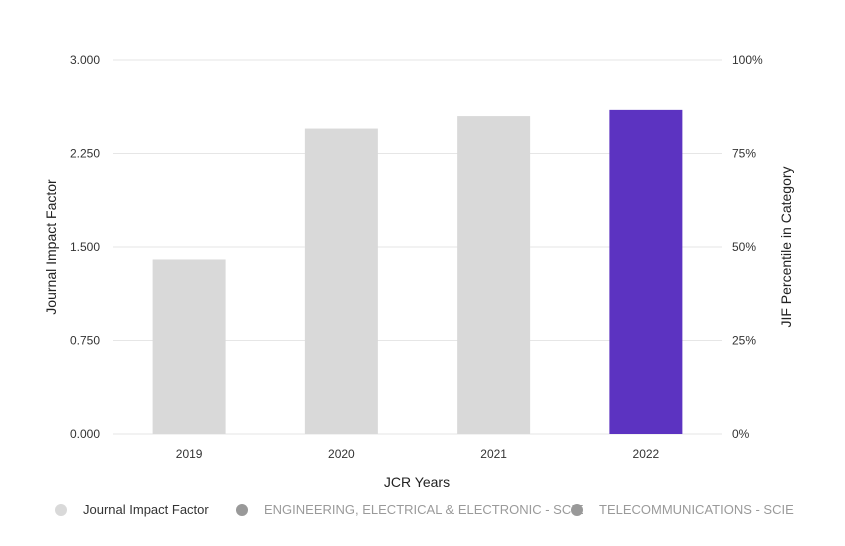 Image resolution: width=845 pixels, height=546 pixels. Describe the element at coordinates (744, 154) in the screenshot. I see `y2-tick-label: 75%` at that location.